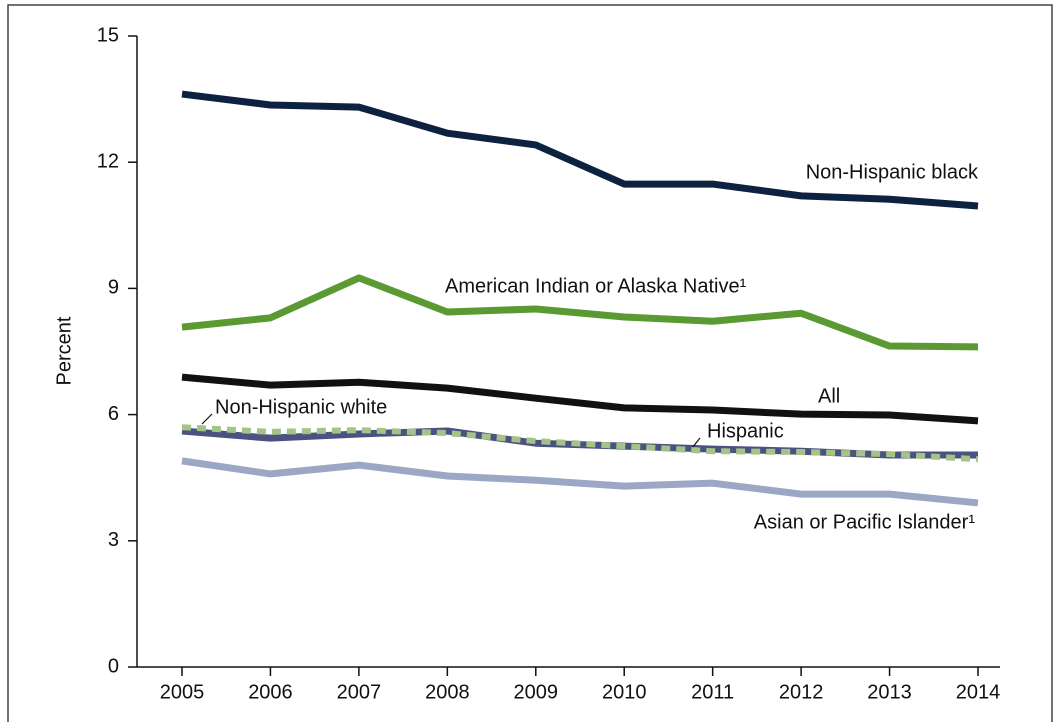  I want to click on y-tick-label: 6, so click(113, 414).